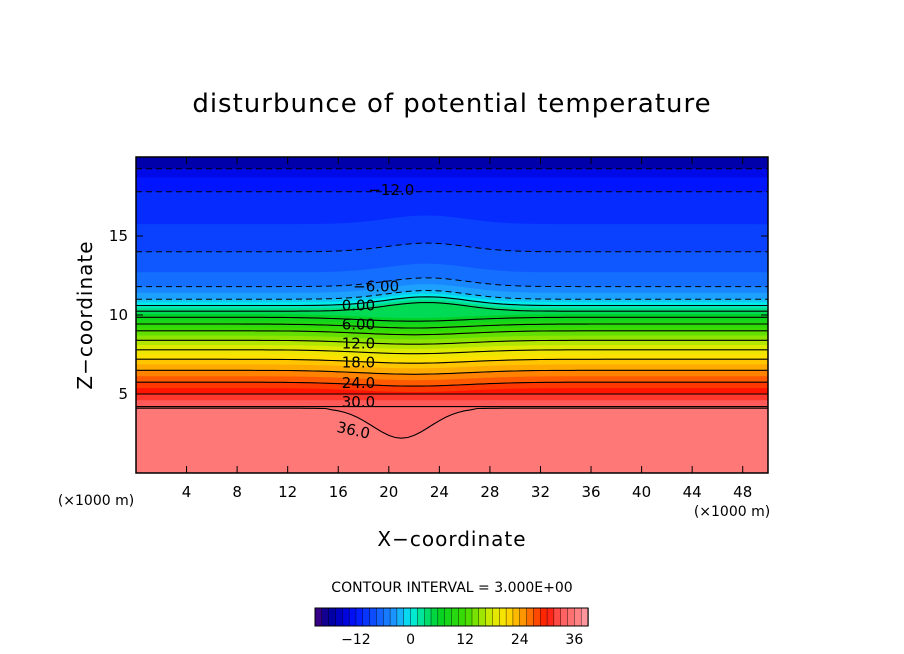 This screenshot has width=904, height=654. Describe the element at coordinates (590, 492) in the screenshot. I see `x-tick-label: 36` at that location.